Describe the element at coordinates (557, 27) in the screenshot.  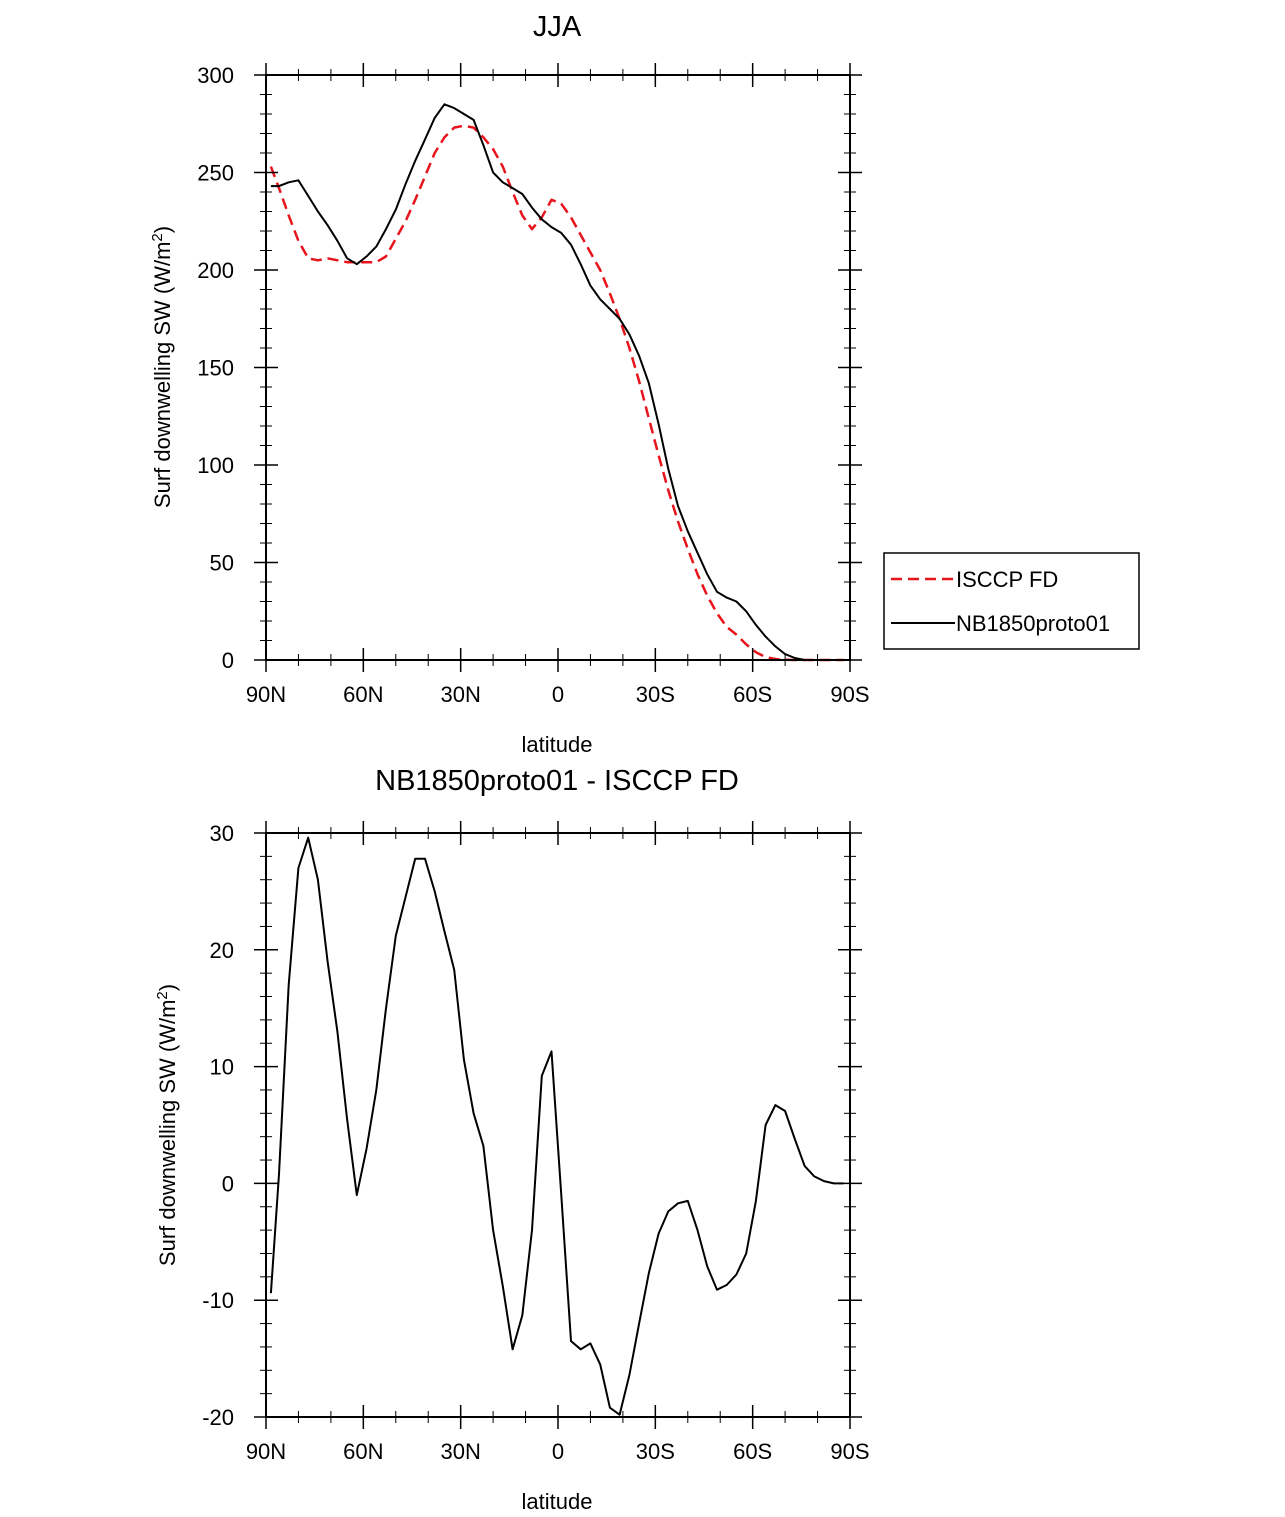
I see `top-chart-title: JJA` at that location.